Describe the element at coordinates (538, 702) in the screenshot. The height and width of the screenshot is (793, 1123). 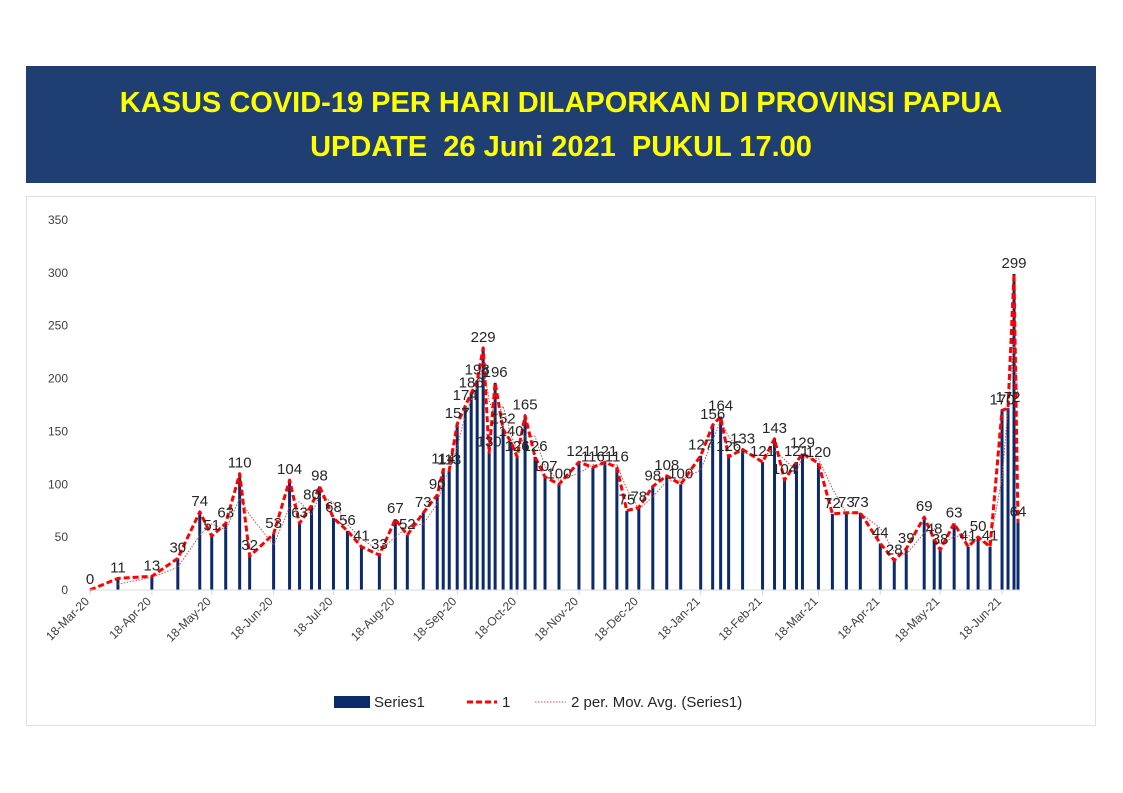
I see `legend: Series1 1 2 per. Mov. Avg. (Series1)` at that location.